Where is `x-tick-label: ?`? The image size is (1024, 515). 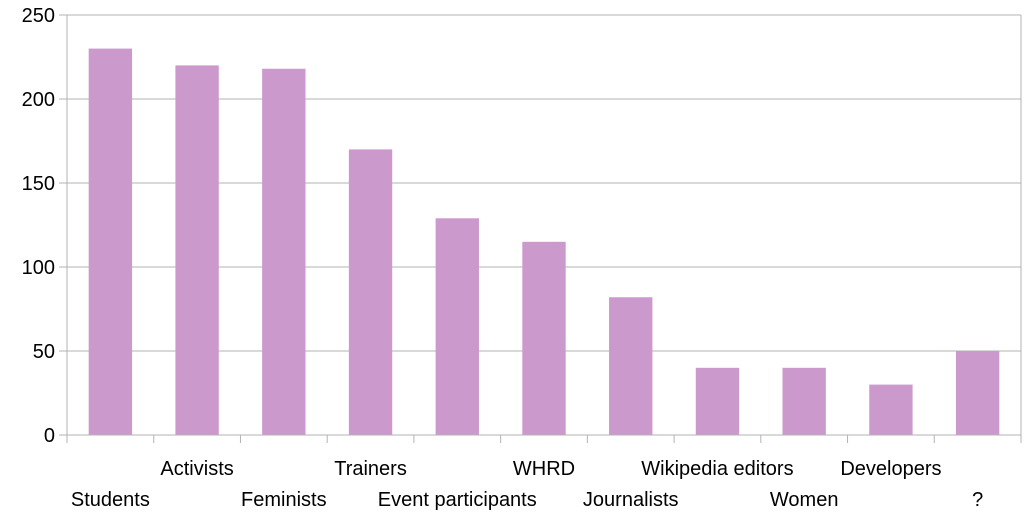
x-tick-label: ? is located at coordinates (977, 500).